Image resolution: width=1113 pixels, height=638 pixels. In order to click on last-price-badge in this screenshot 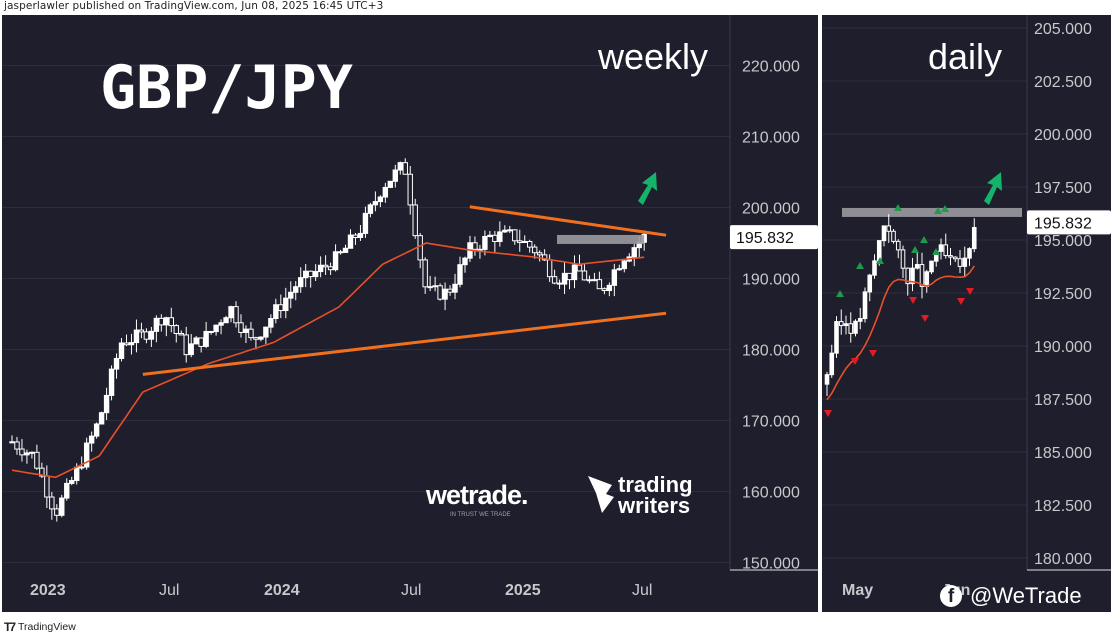, I will do `click(1069, 222)`.